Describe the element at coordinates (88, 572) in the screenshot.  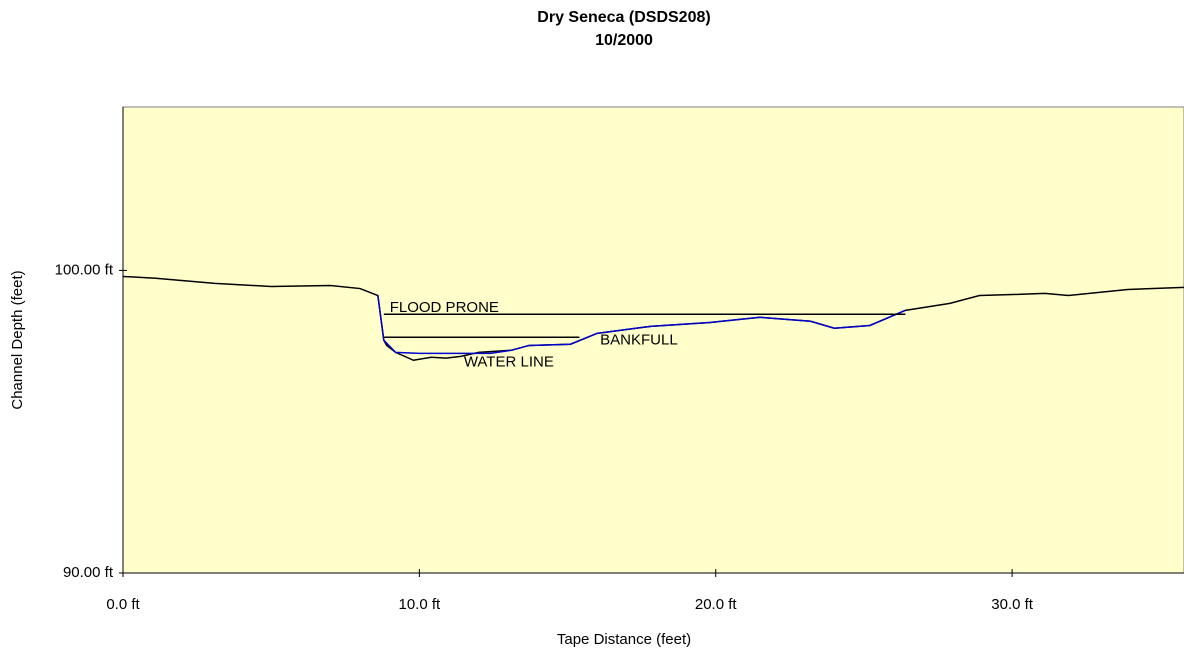
I see `y-tick-label: 90.00 ft` at that location.